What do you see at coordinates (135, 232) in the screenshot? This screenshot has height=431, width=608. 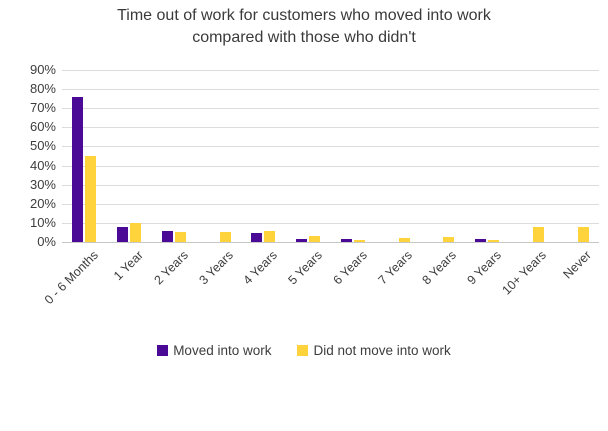 I see `bar-did-not-move-into-work-1-year` at bounding box center [135, 232].